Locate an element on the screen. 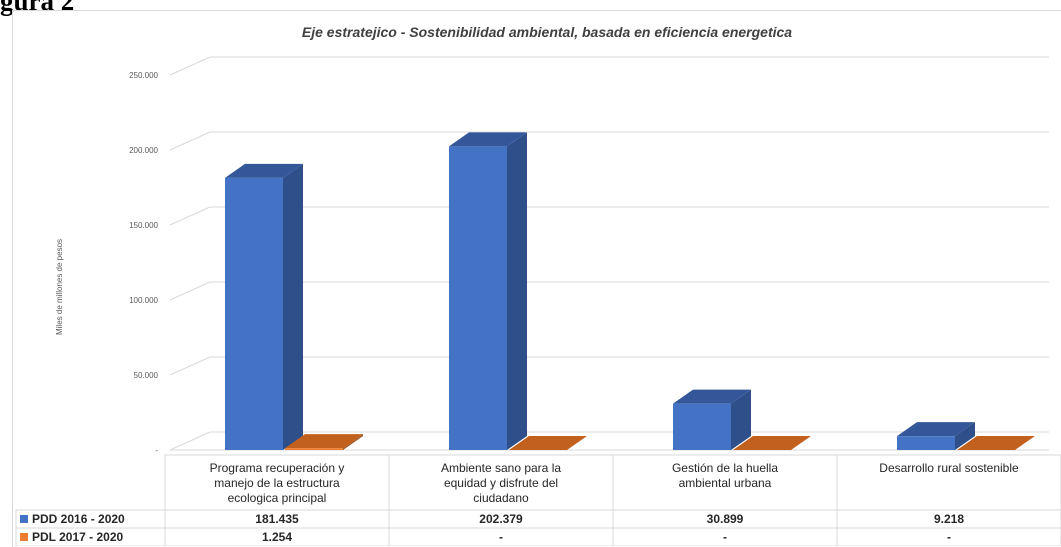 This screenshot has width=1061, height=547. table-cell-value: 202.379 is located at coordinates (501, 519).